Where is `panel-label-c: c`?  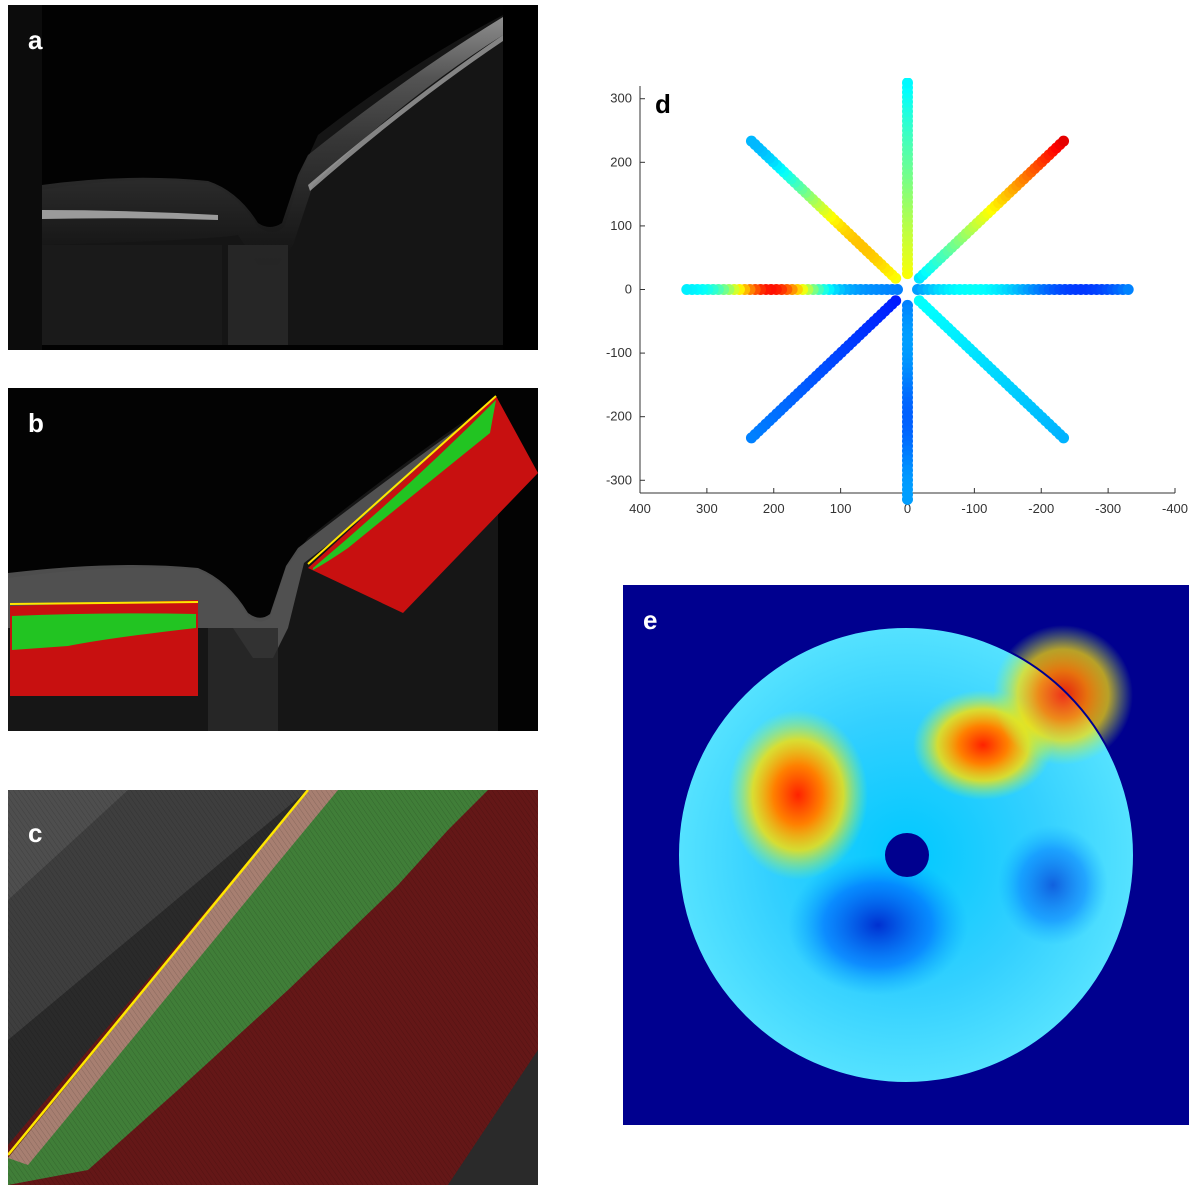 panel-label-c: c is located at coordinates (35, 833).